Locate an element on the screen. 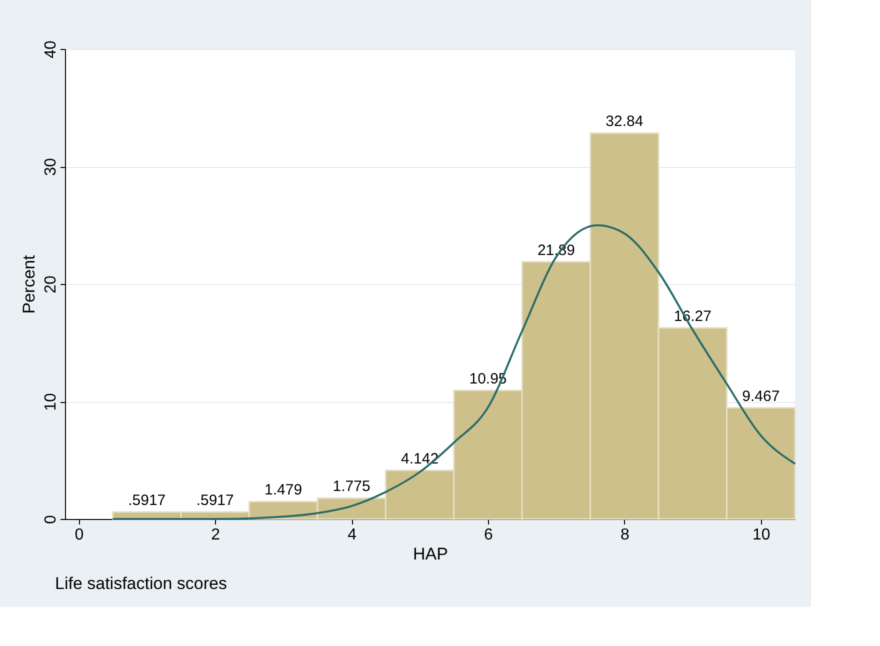 The width and height of the screenshot is (880, 646). x-tick-label: 10 is located at coordinates (761, 535).